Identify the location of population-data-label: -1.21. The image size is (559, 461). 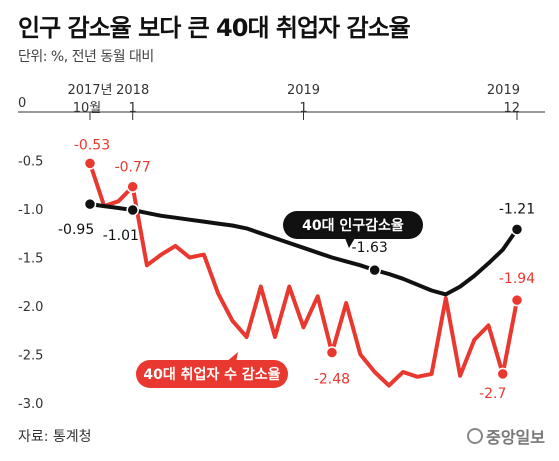
(517, 209).